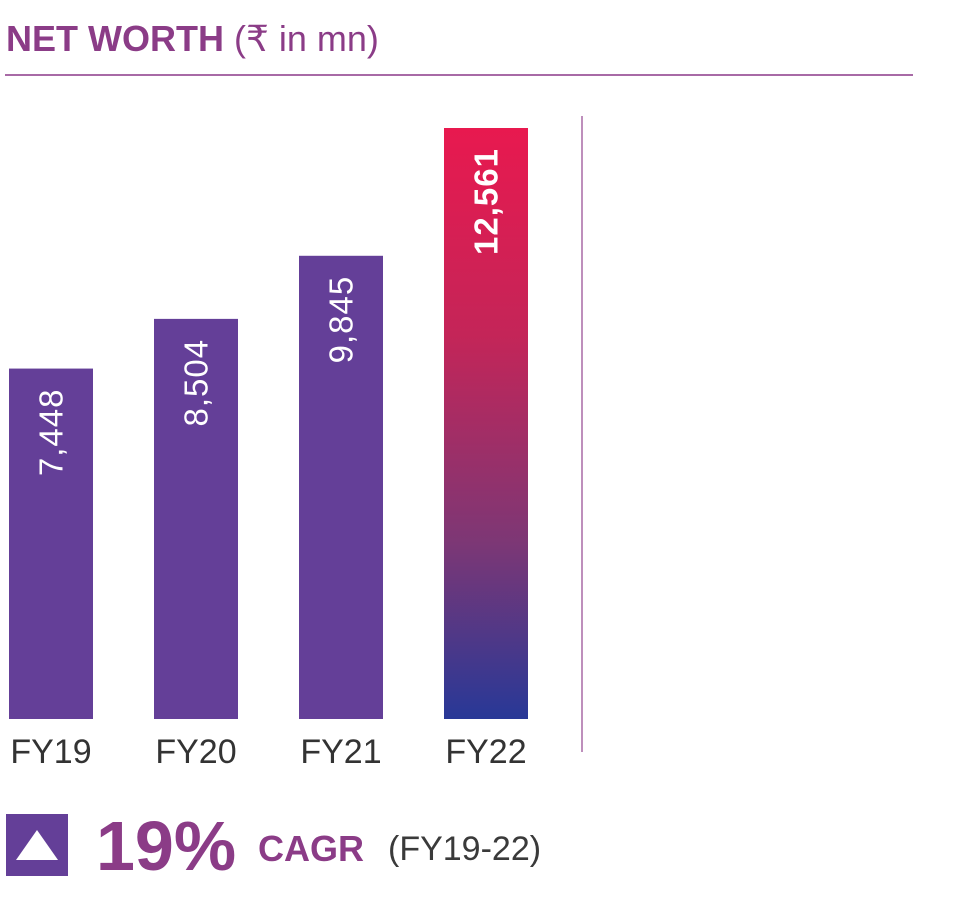  What do you see at coordinates (166, 846) in the screenshot?
I see `cagr-value: 19%` at bounding box center [166, 846].